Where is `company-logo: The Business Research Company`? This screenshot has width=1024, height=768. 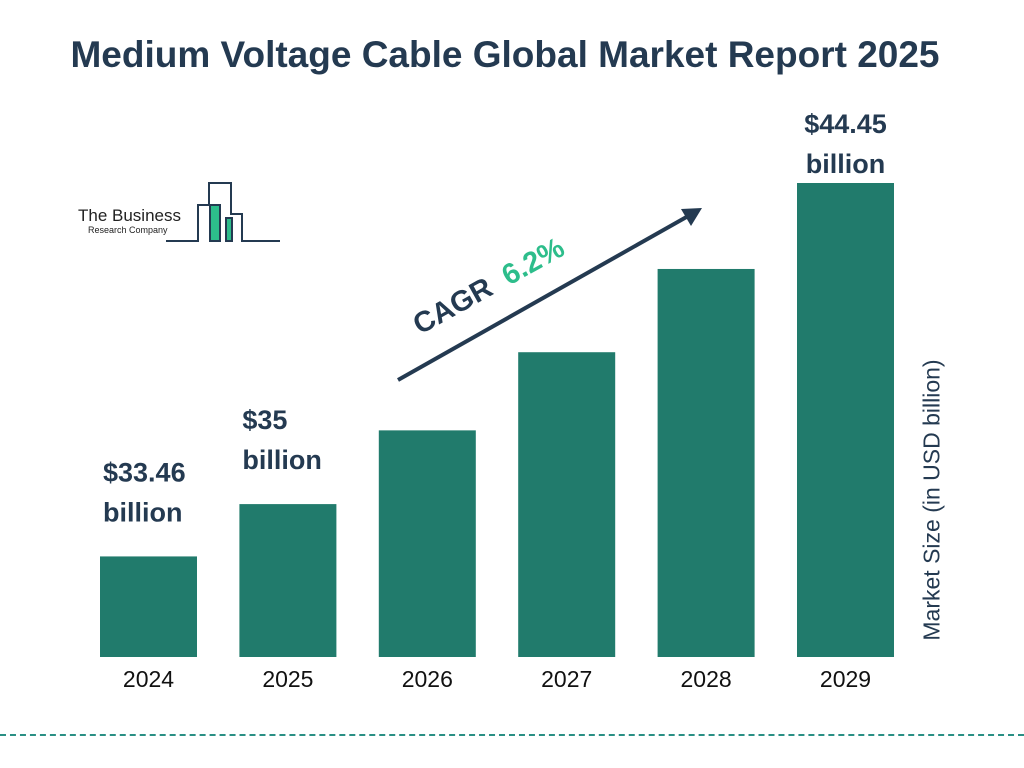 company-logo: The Business Research Company is located at coordinates (183, 212).